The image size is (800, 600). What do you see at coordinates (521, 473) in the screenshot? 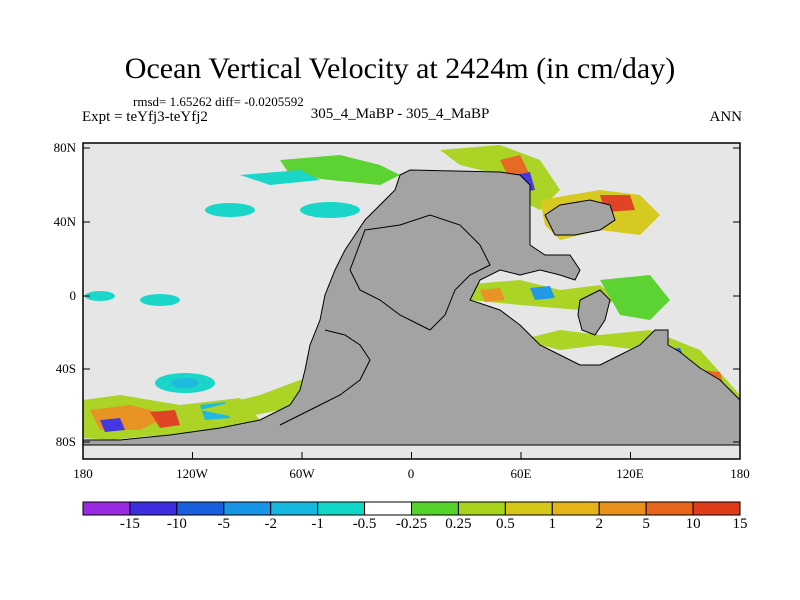
I see `lon-label: 60E` at bounding box center [521, 473].